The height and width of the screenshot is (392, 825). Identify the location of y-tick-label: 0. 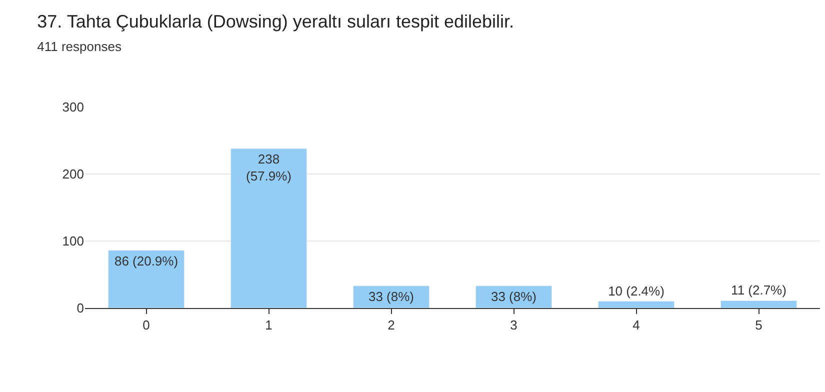
(80, 308).